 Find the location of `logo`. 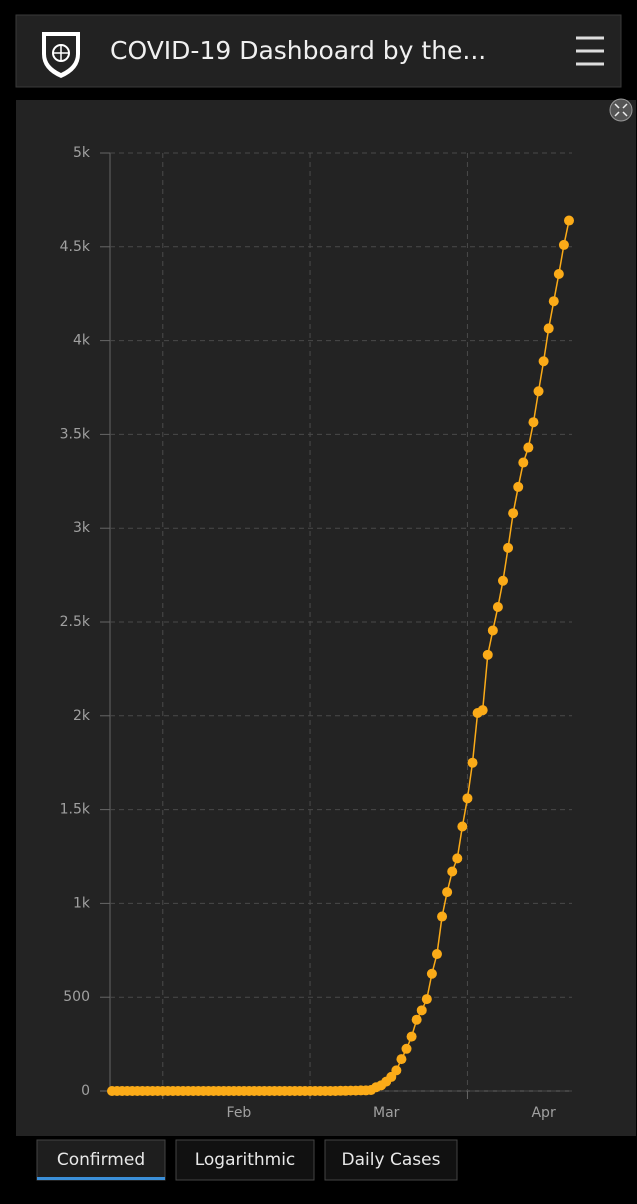

logo is located at coordinates (61, 55).